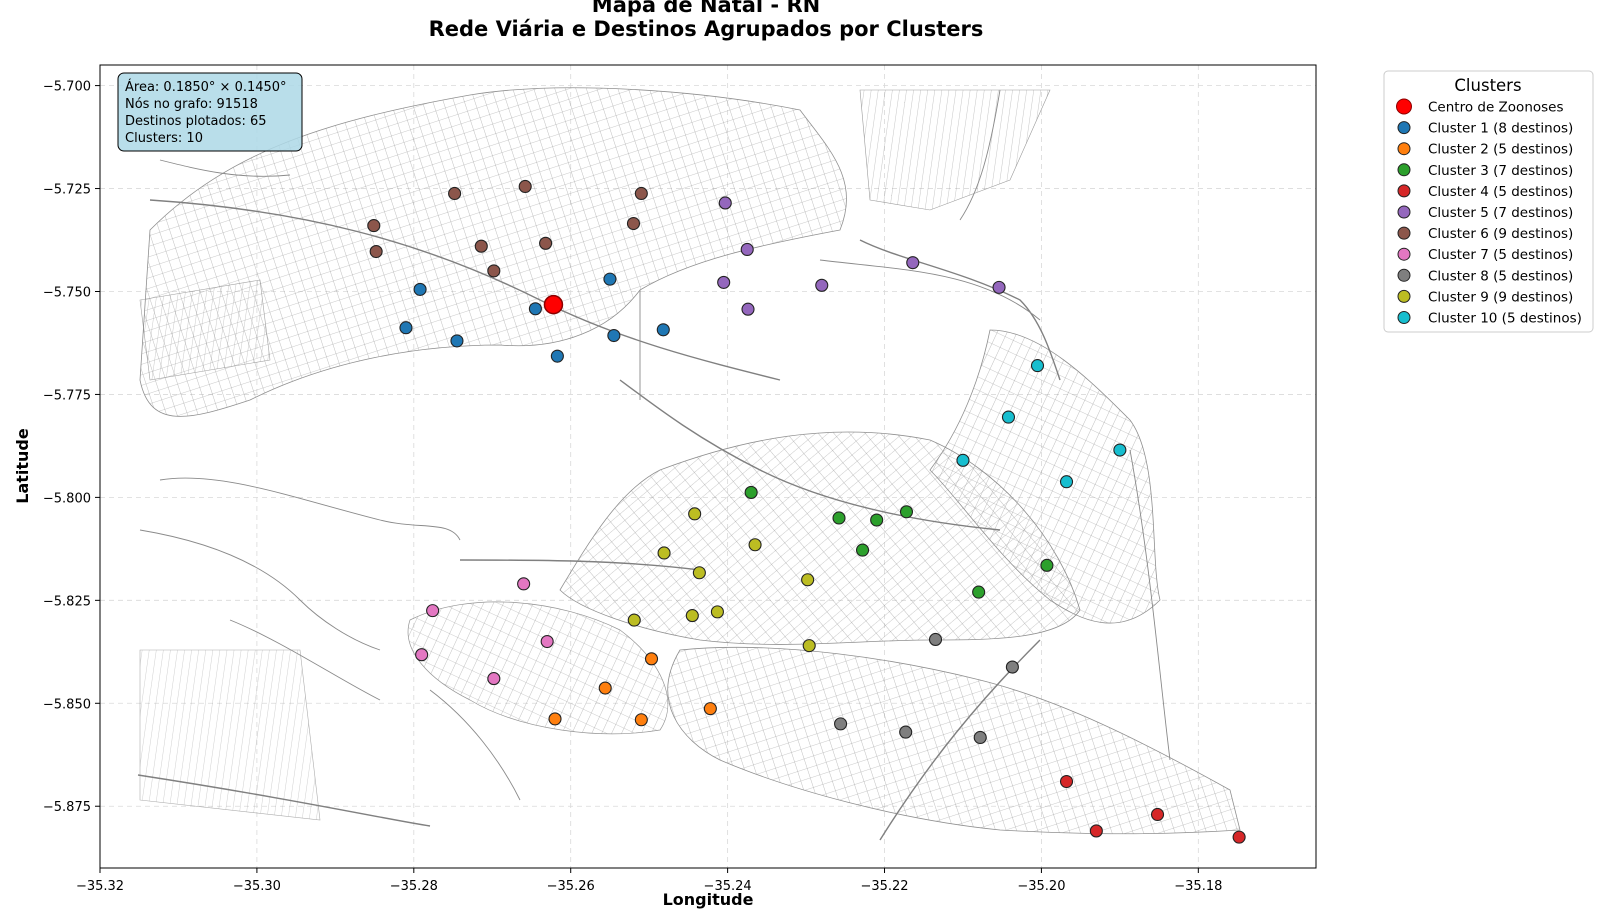 Image resolution: width=1600 pixels, height=910 pixels. I want to click on legend-label: Centro de Zoonoses, so click(1496, 108).